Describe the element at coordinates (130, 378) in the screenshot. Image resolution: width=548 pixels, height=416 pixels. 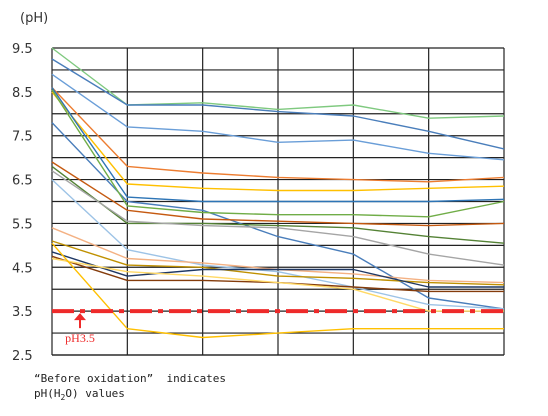
I see `note-line-1: “Before oxidation” indicates` at that location.